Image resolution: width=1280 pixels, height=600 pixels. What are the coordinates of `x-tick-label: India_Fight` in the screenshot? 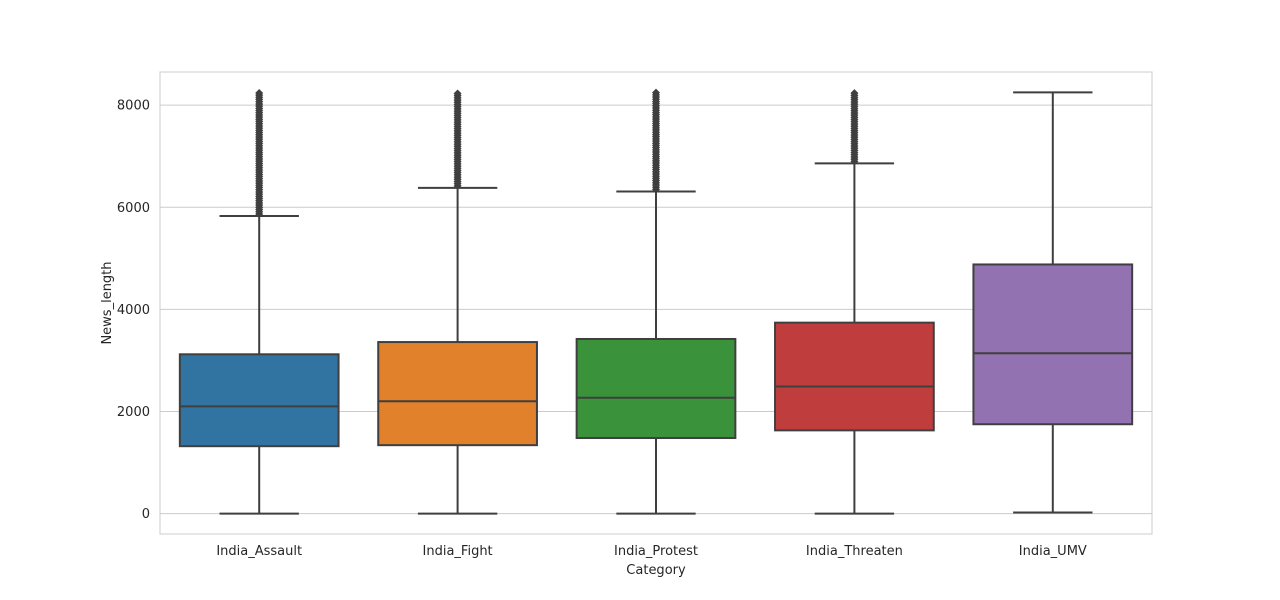 It's located at (458, 551).